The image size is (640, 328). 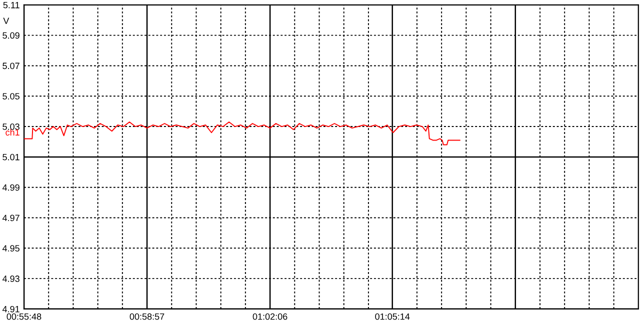 What do you see at coordinates (11, 309) in the screenshot?
I see `y-tick-label: 4.91` at bounding box center [11, 309].